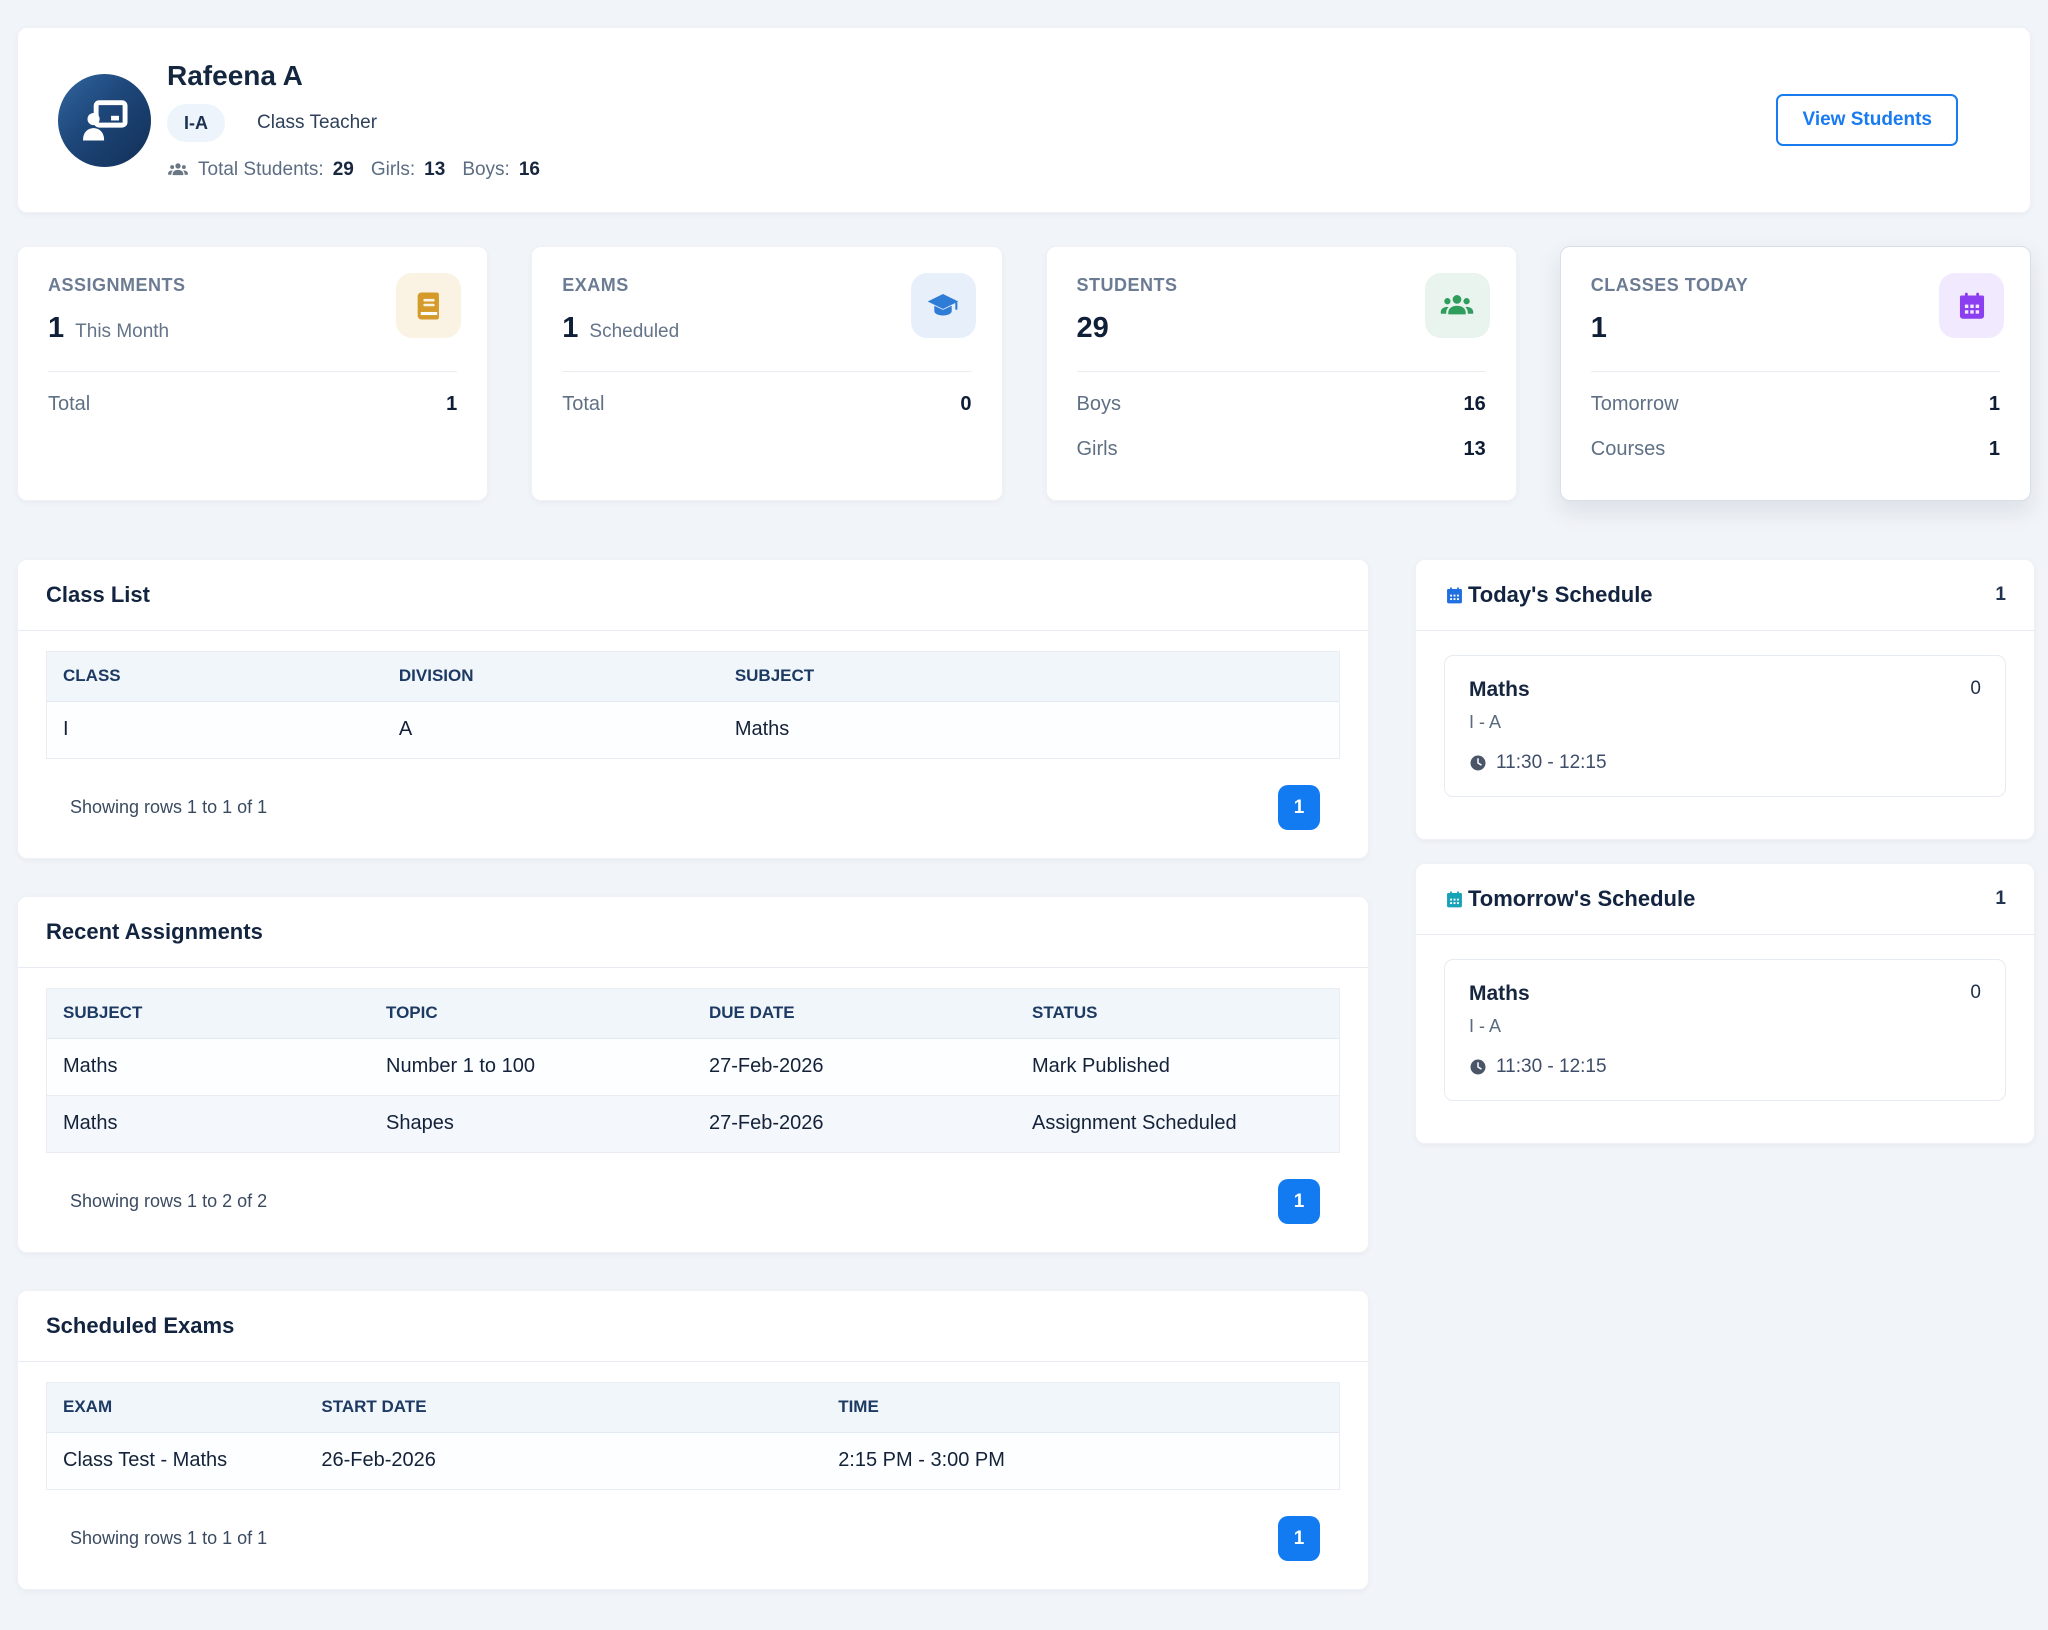 This screenshot has width=2048, height=1630. I want to click on assignments-count-suffix: This Month, so click(122, 331).